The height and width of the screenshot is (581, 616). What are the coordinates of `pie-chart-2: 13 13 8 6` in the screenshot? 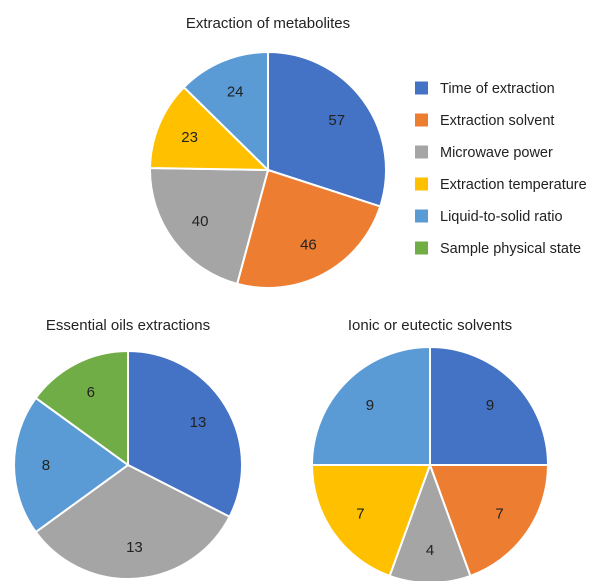 It's located at (128, 464).